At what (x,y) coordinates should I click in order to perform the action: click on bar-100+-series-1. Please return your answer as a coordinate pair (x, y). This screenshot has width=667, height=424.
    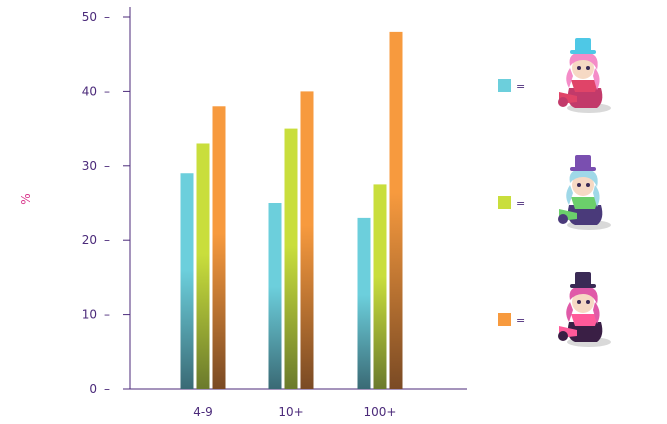
    Looking at the image, I should click on (364, 303).